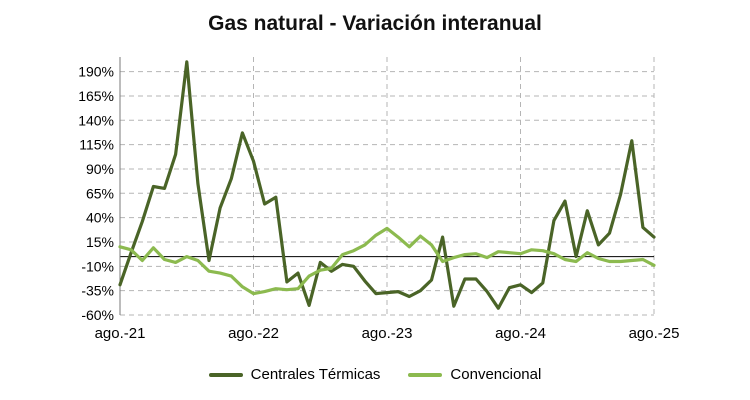 The width and height of the screenshot is (750, 400). Describe the element at coordinates (100, 193) in the screenshot. I see `y-tick-label: 65%` at that location.